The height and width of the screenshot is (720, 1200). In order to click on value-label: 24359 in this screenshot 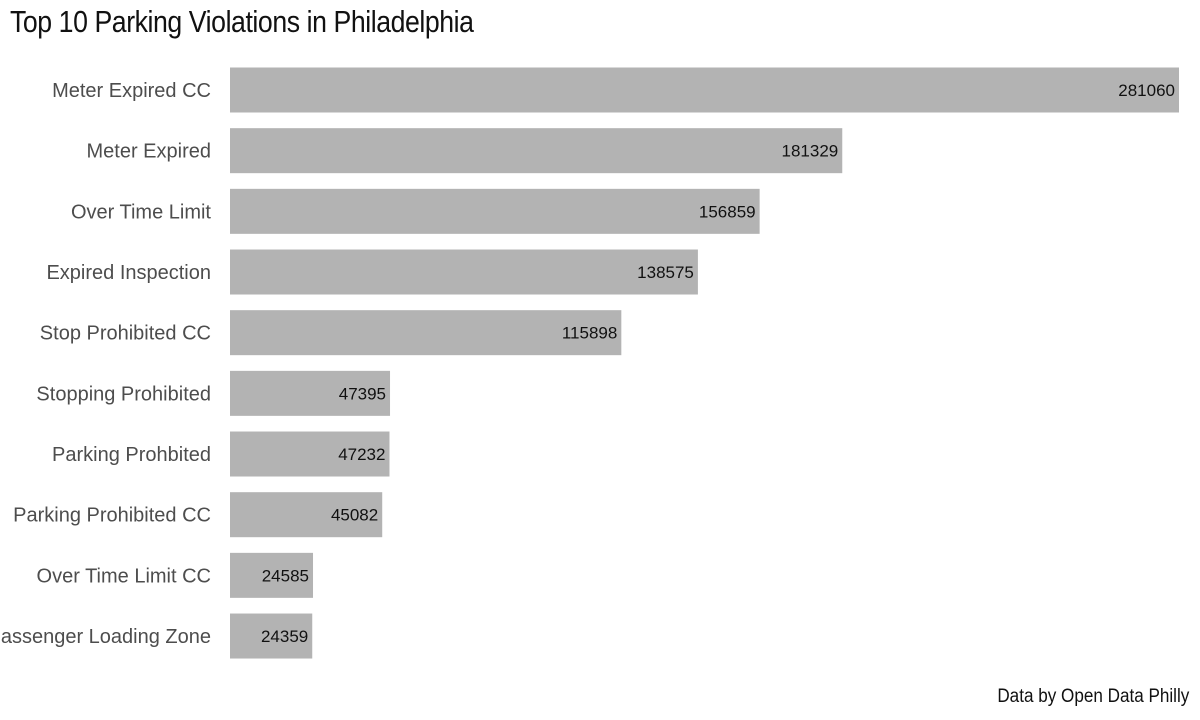, I will do `click(284, 636)`.